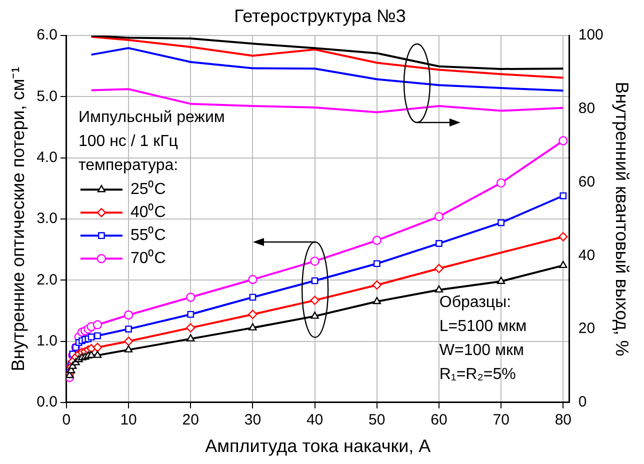 The width and height of the screenshot is (644, 464). What do you see at coordinates (622, 219) in the screenshot?
I see `y2-axis-title: Внутренний квантовый выход, %` at bounding box center [622, 219].